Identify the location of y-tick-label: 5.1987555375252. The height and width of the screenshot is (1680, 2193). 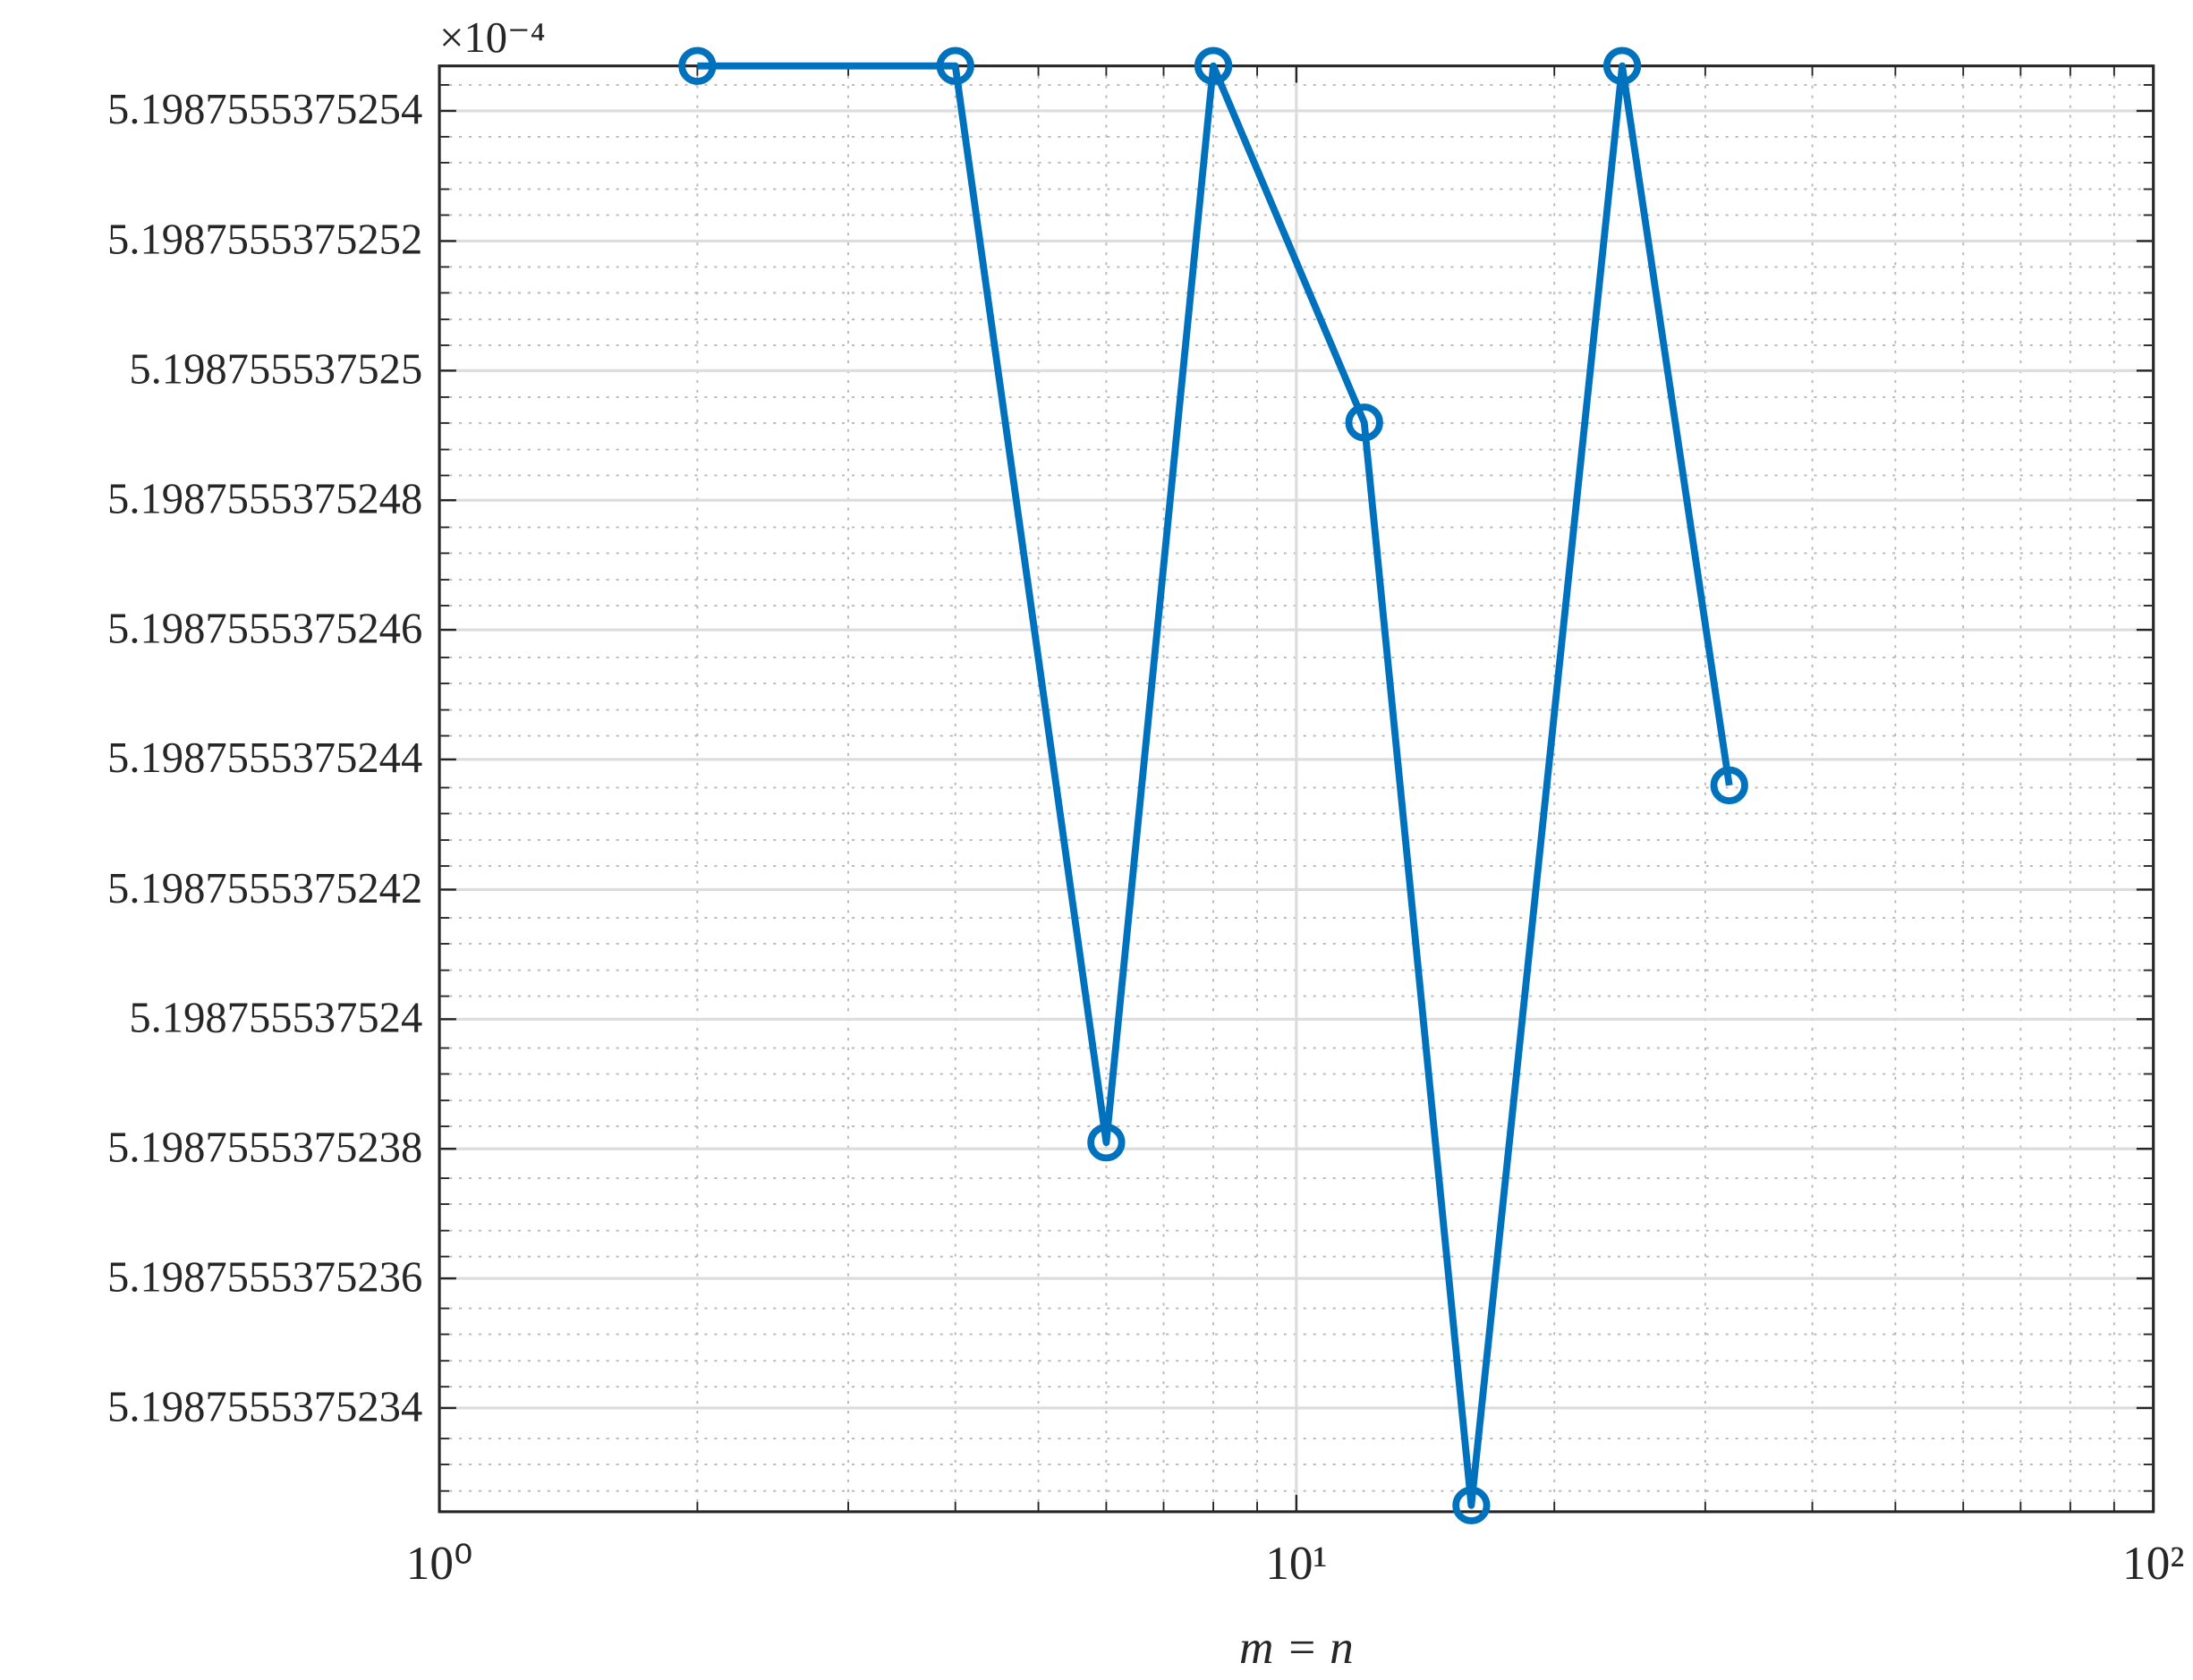
(264, 240).